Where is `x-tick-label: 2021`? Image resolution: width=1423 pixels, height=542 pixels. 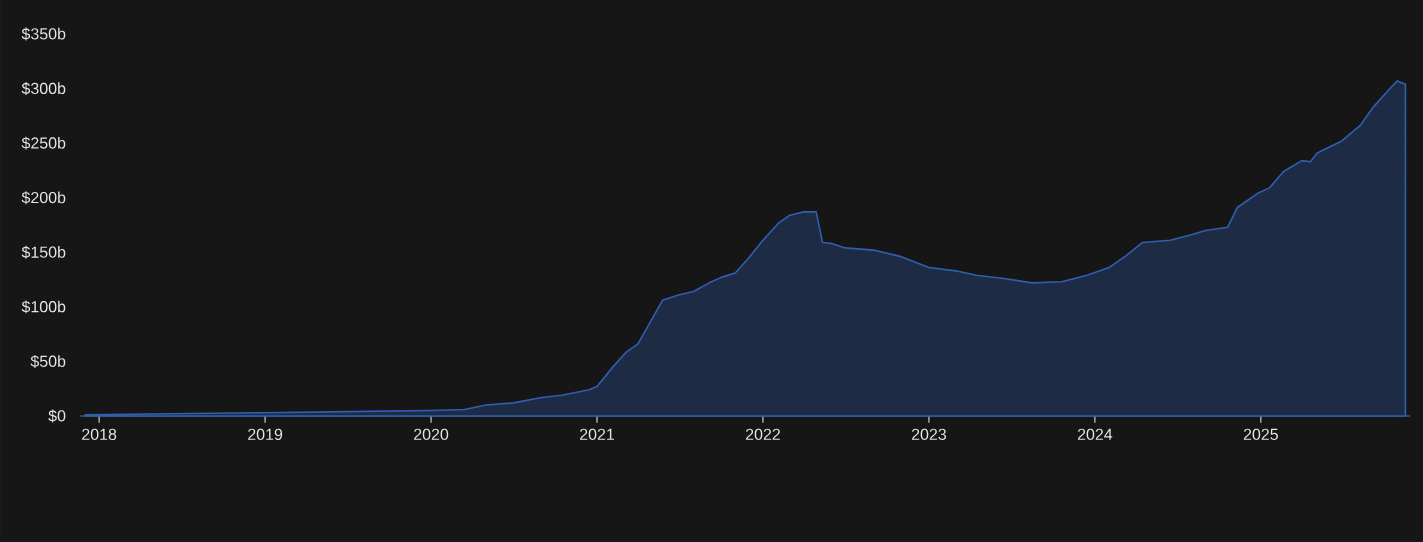 x-tick-label: 2021 is located at coordinates (597, 434).